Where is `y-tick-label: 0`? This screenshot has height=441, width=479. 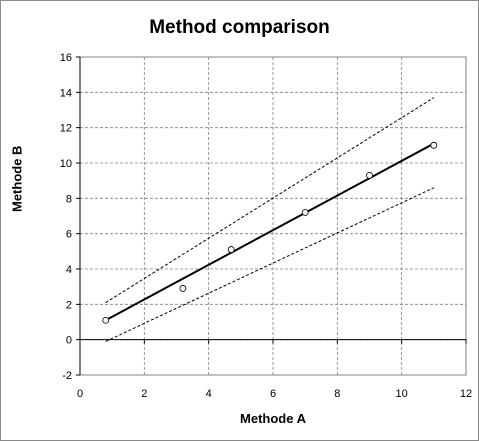 y-tick-label: 0 is located at coordinates (69, 341).